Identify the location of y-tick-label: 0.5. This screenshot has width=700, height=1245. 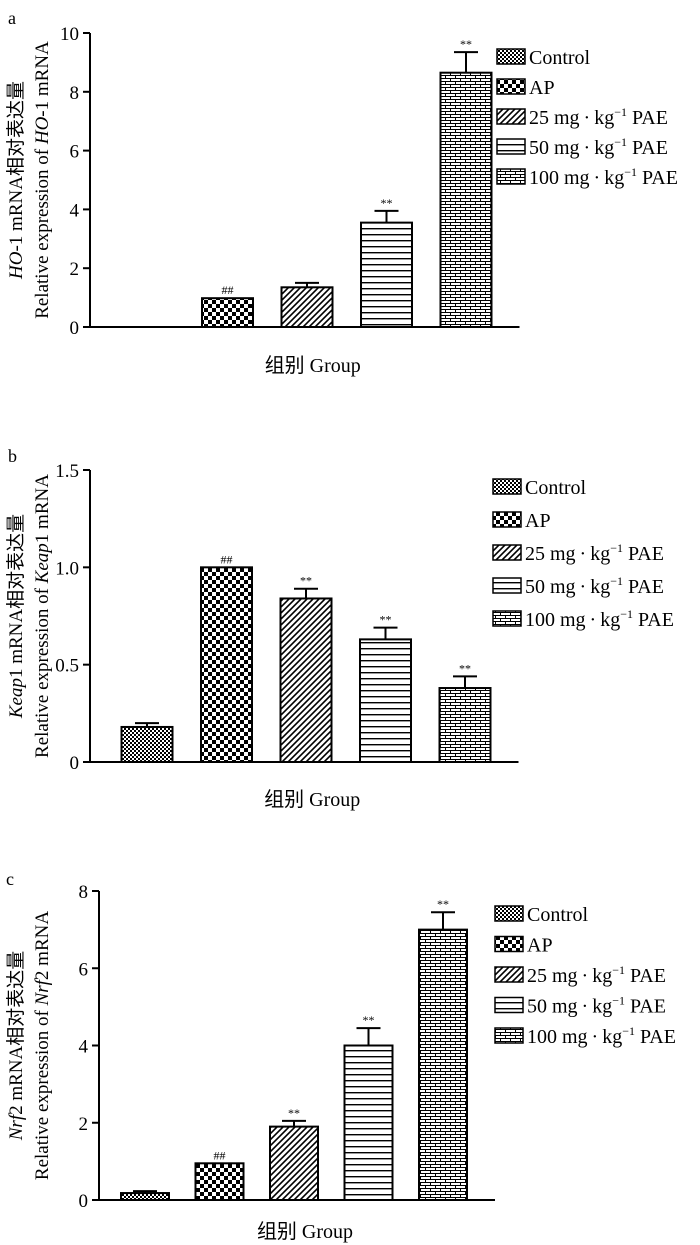
(67, 666).